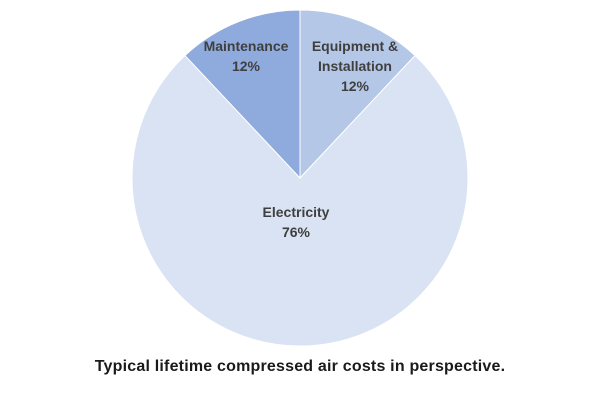  What do you see at coordinates (242, 94) in the screenshot?
I see `pie-slice-maintenance` at bounding box center [242, 94].